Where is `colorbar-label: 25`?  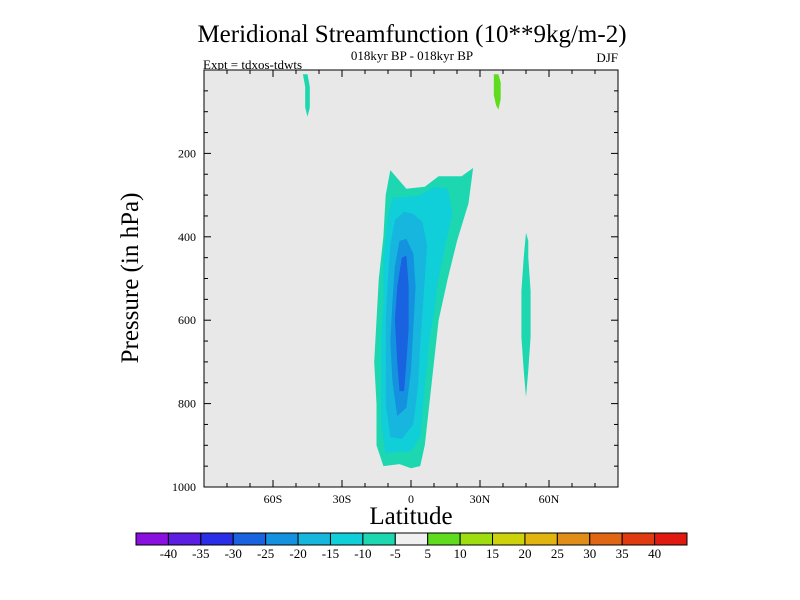
colorbar-label: 25 is located at coordinates (557, 553).